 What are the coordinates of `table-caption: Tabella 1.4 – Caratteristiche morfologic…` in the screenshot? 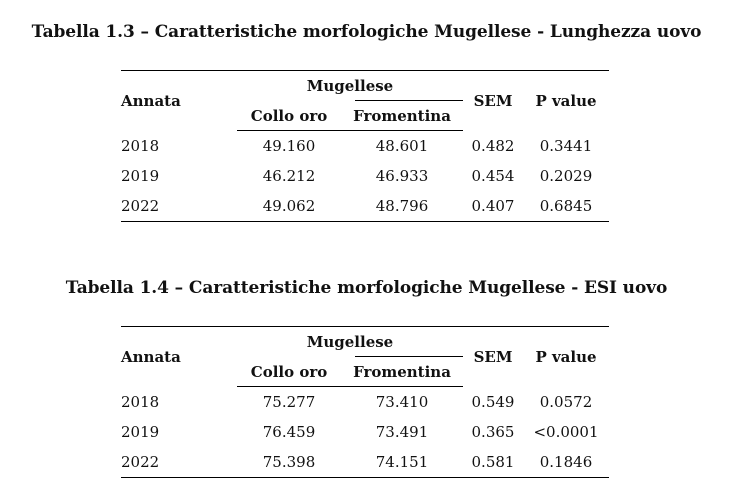 It's located at (366, 288).